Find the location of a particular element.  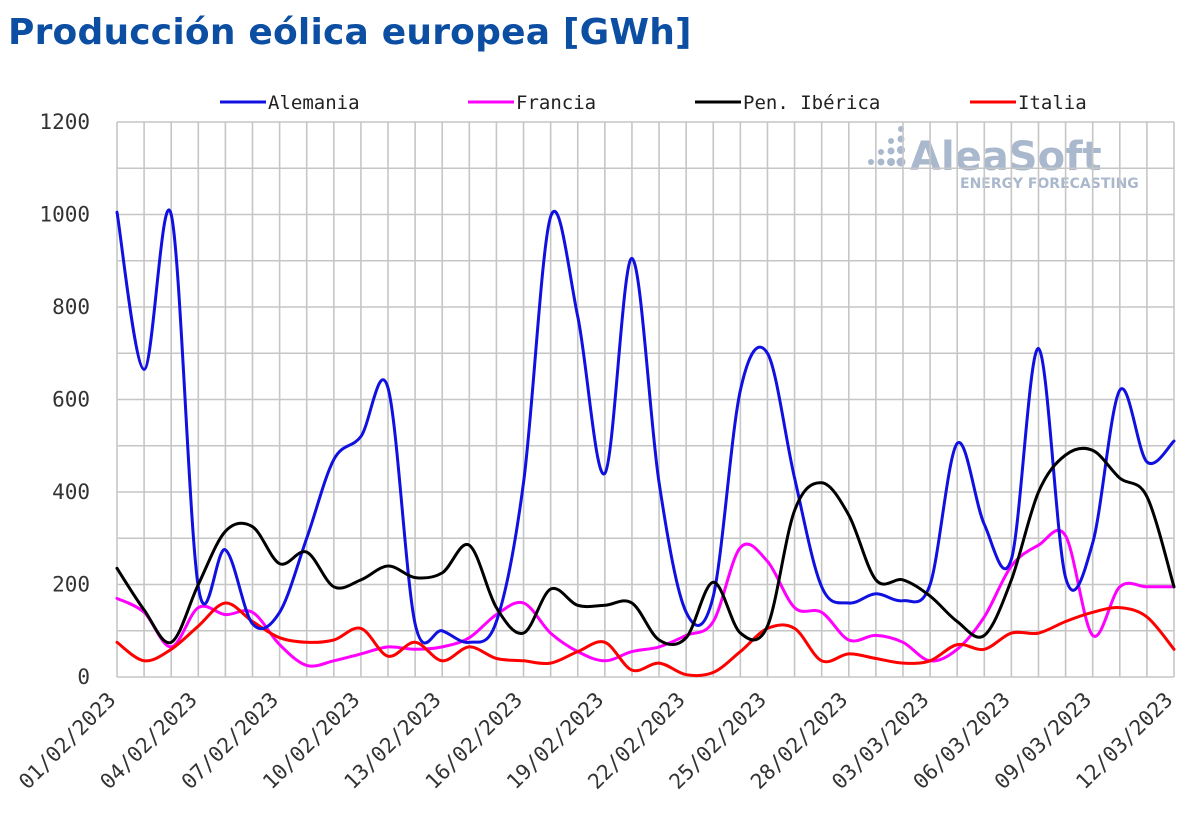

chart-title: Producción eólica europea [GWh] is located at coordinates (350, 32).